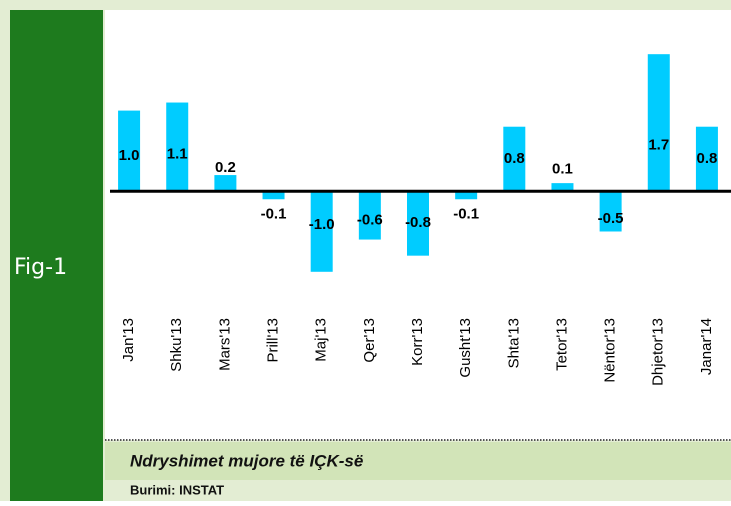 The image size is (731, 506). I want to click on data-label: 1.7, so click(658, 145).